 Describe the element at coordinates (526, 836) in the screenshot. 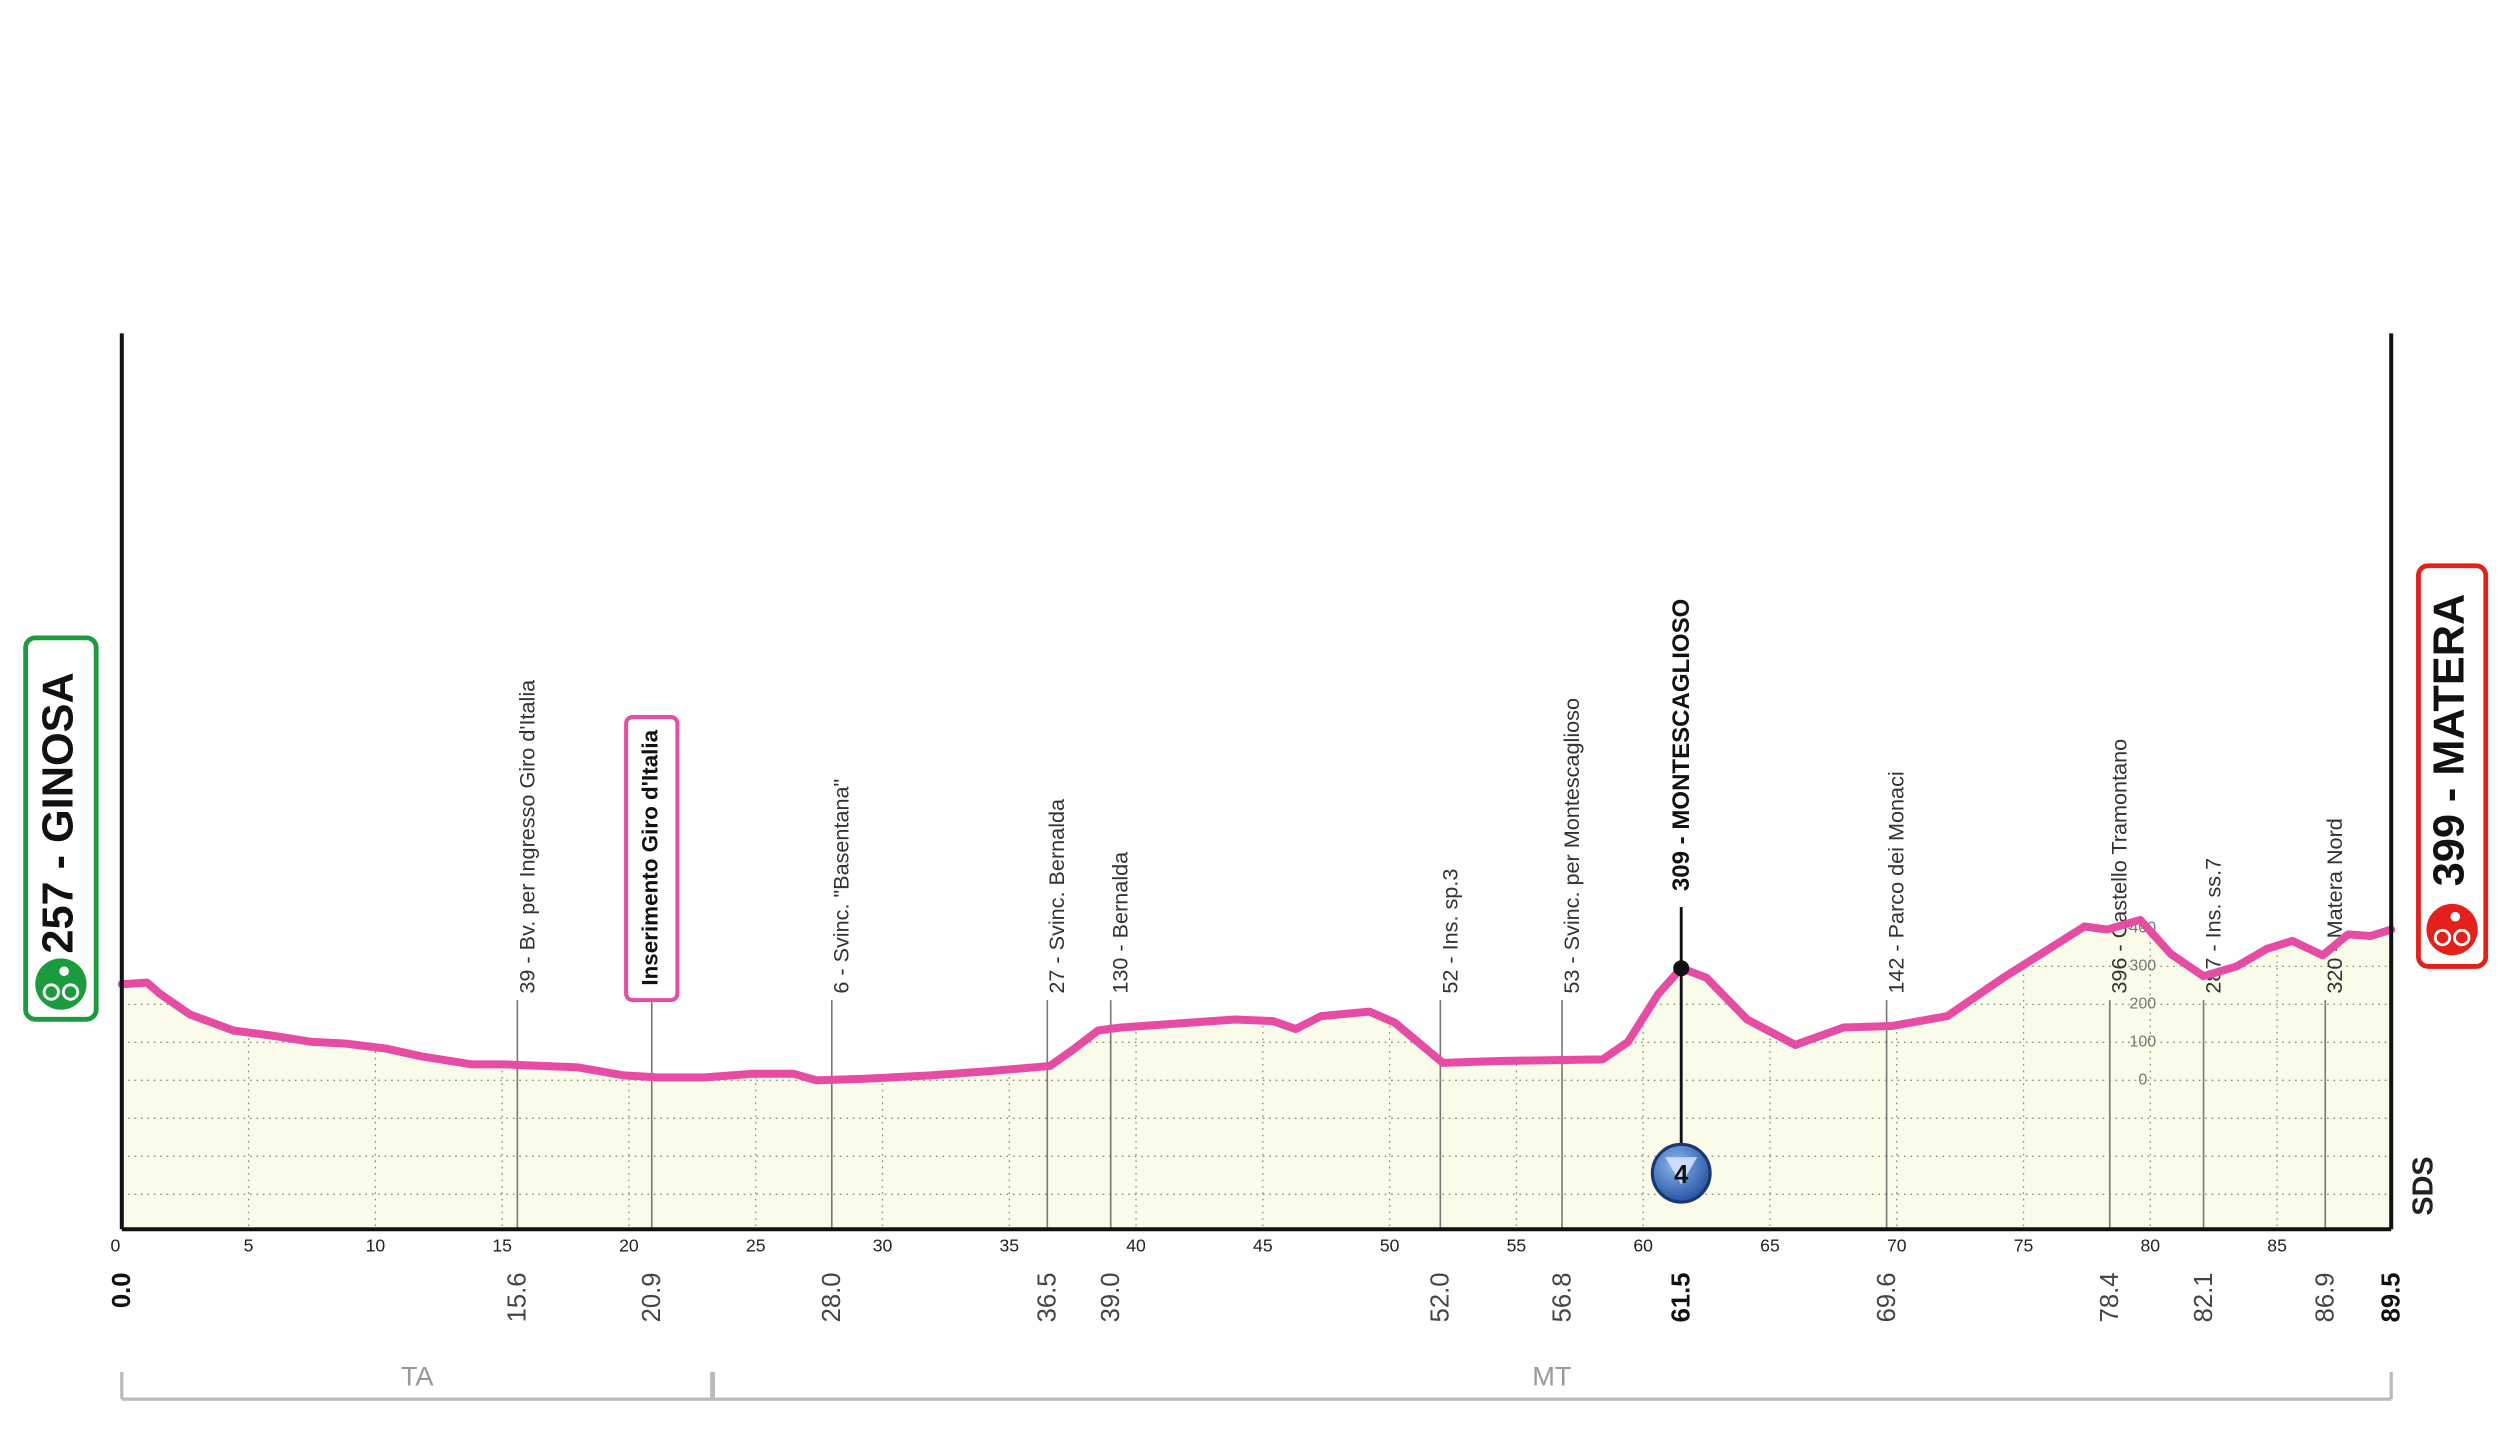

I see `waypoint-label: 39 - Bv. per Ingresso Giro d'Italia` at that location.